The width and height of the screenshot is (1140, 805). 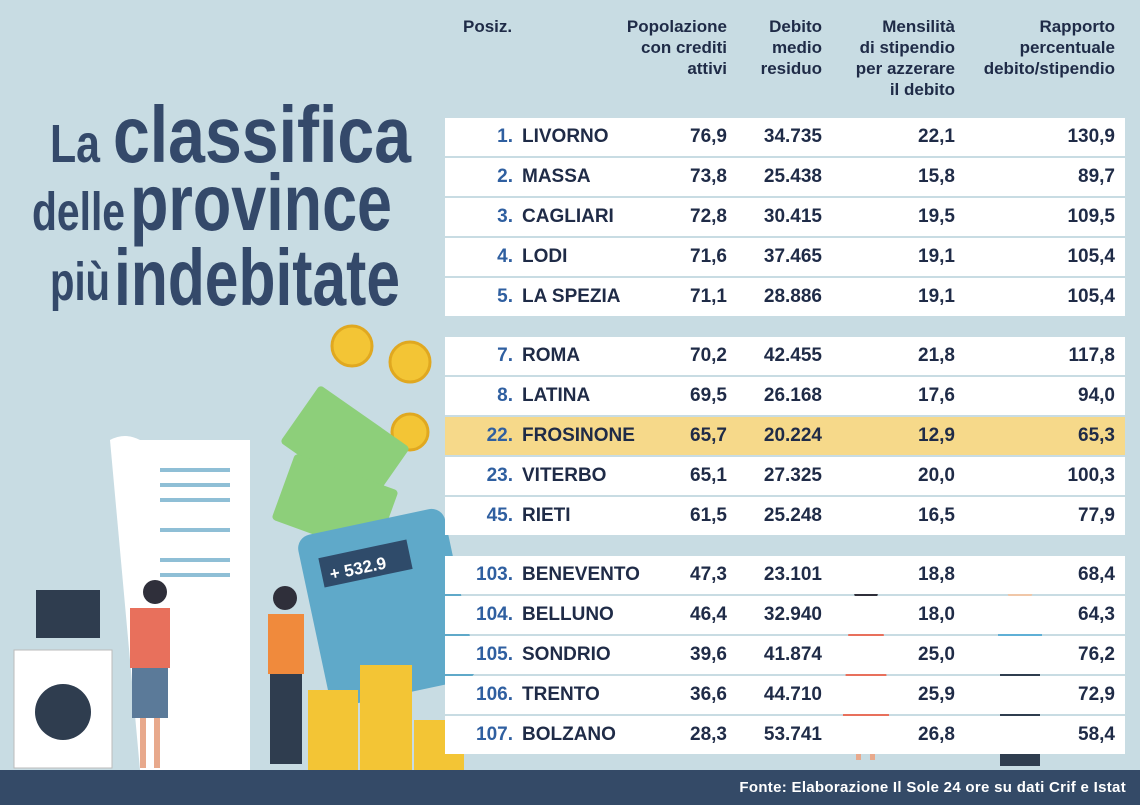 I want to click on table-row: 105. SONDRIO 39,6 41.874 25,0 76,2, so click(x=785, y=655).